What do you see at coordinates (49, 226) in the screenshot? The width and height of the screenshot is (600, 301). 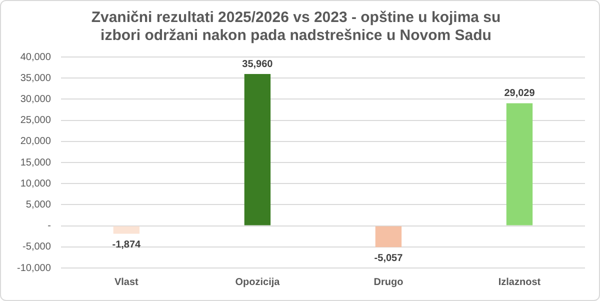 I see `y-tick-label: -` at bounding box center [49, 226].